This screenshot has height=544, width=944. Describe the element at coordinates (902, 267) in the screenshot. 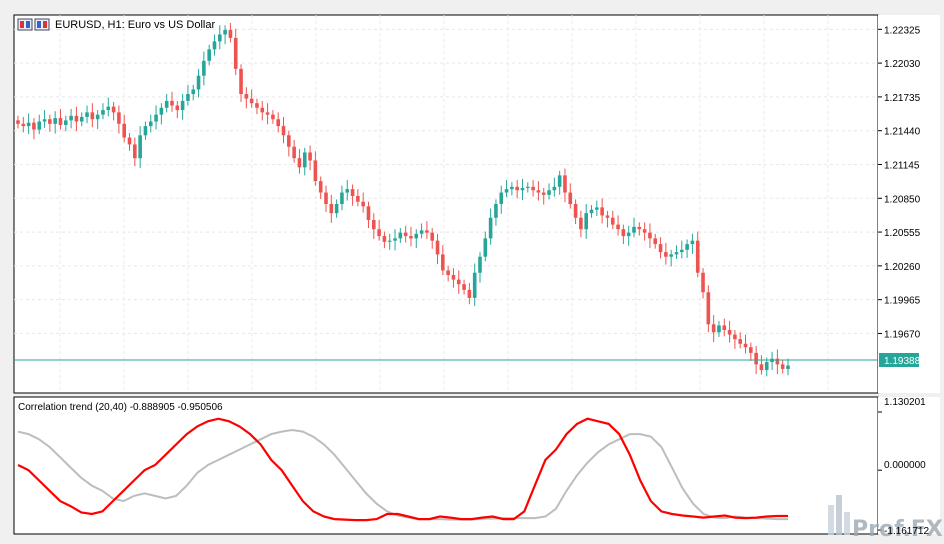

I see `price-tick-label: 1.20260` at that location.